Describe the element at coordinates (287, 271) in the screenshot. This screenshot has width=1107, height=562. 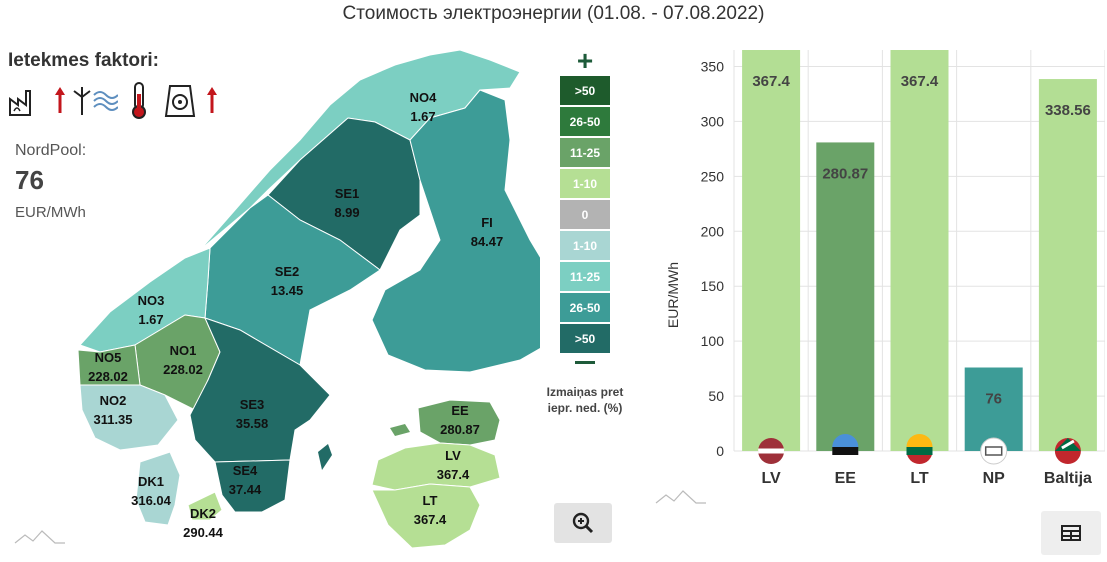
I see `region-label-SE2: SE2` at that location.